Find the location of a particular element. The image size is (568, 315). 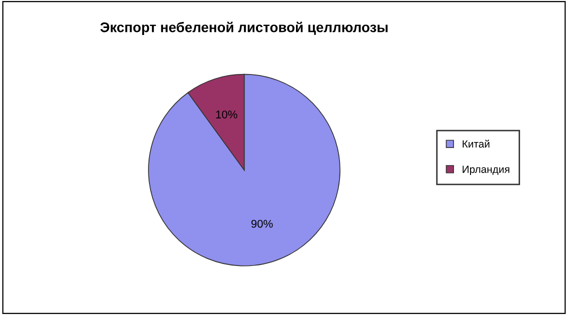

chart-title: Экспорт небеленой листовой целлюлозы is located at coordinates (244, 28).